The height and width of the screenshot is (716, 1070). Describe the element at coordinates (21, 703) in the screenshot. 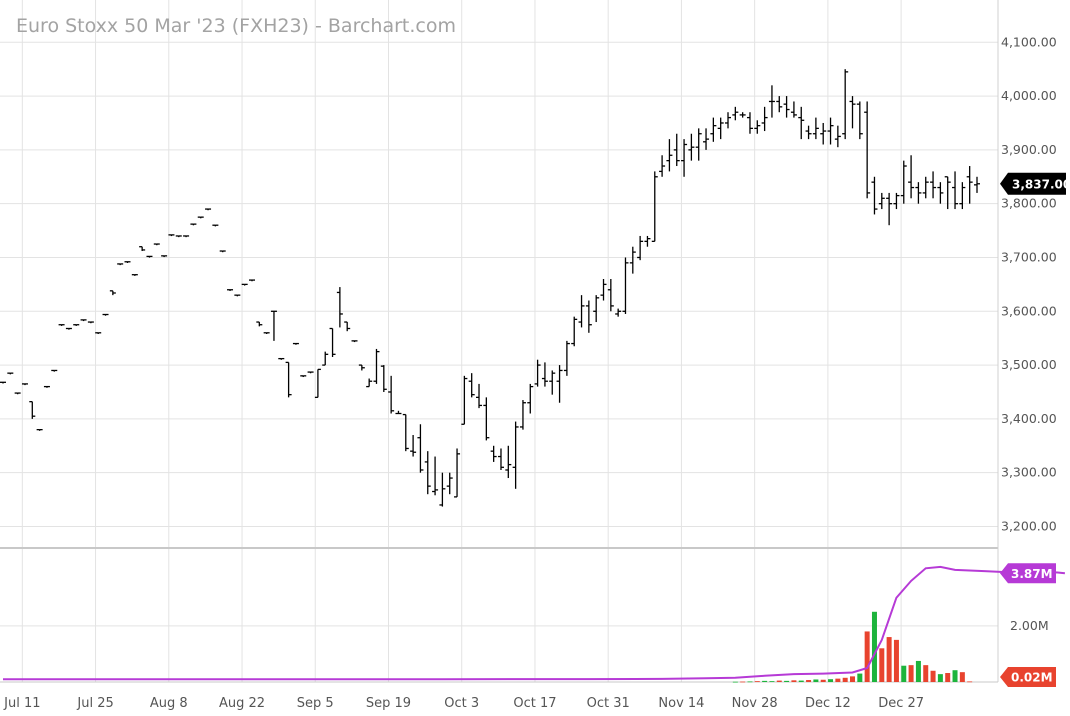

I see `date-tick-label: Jul 11` at that location.